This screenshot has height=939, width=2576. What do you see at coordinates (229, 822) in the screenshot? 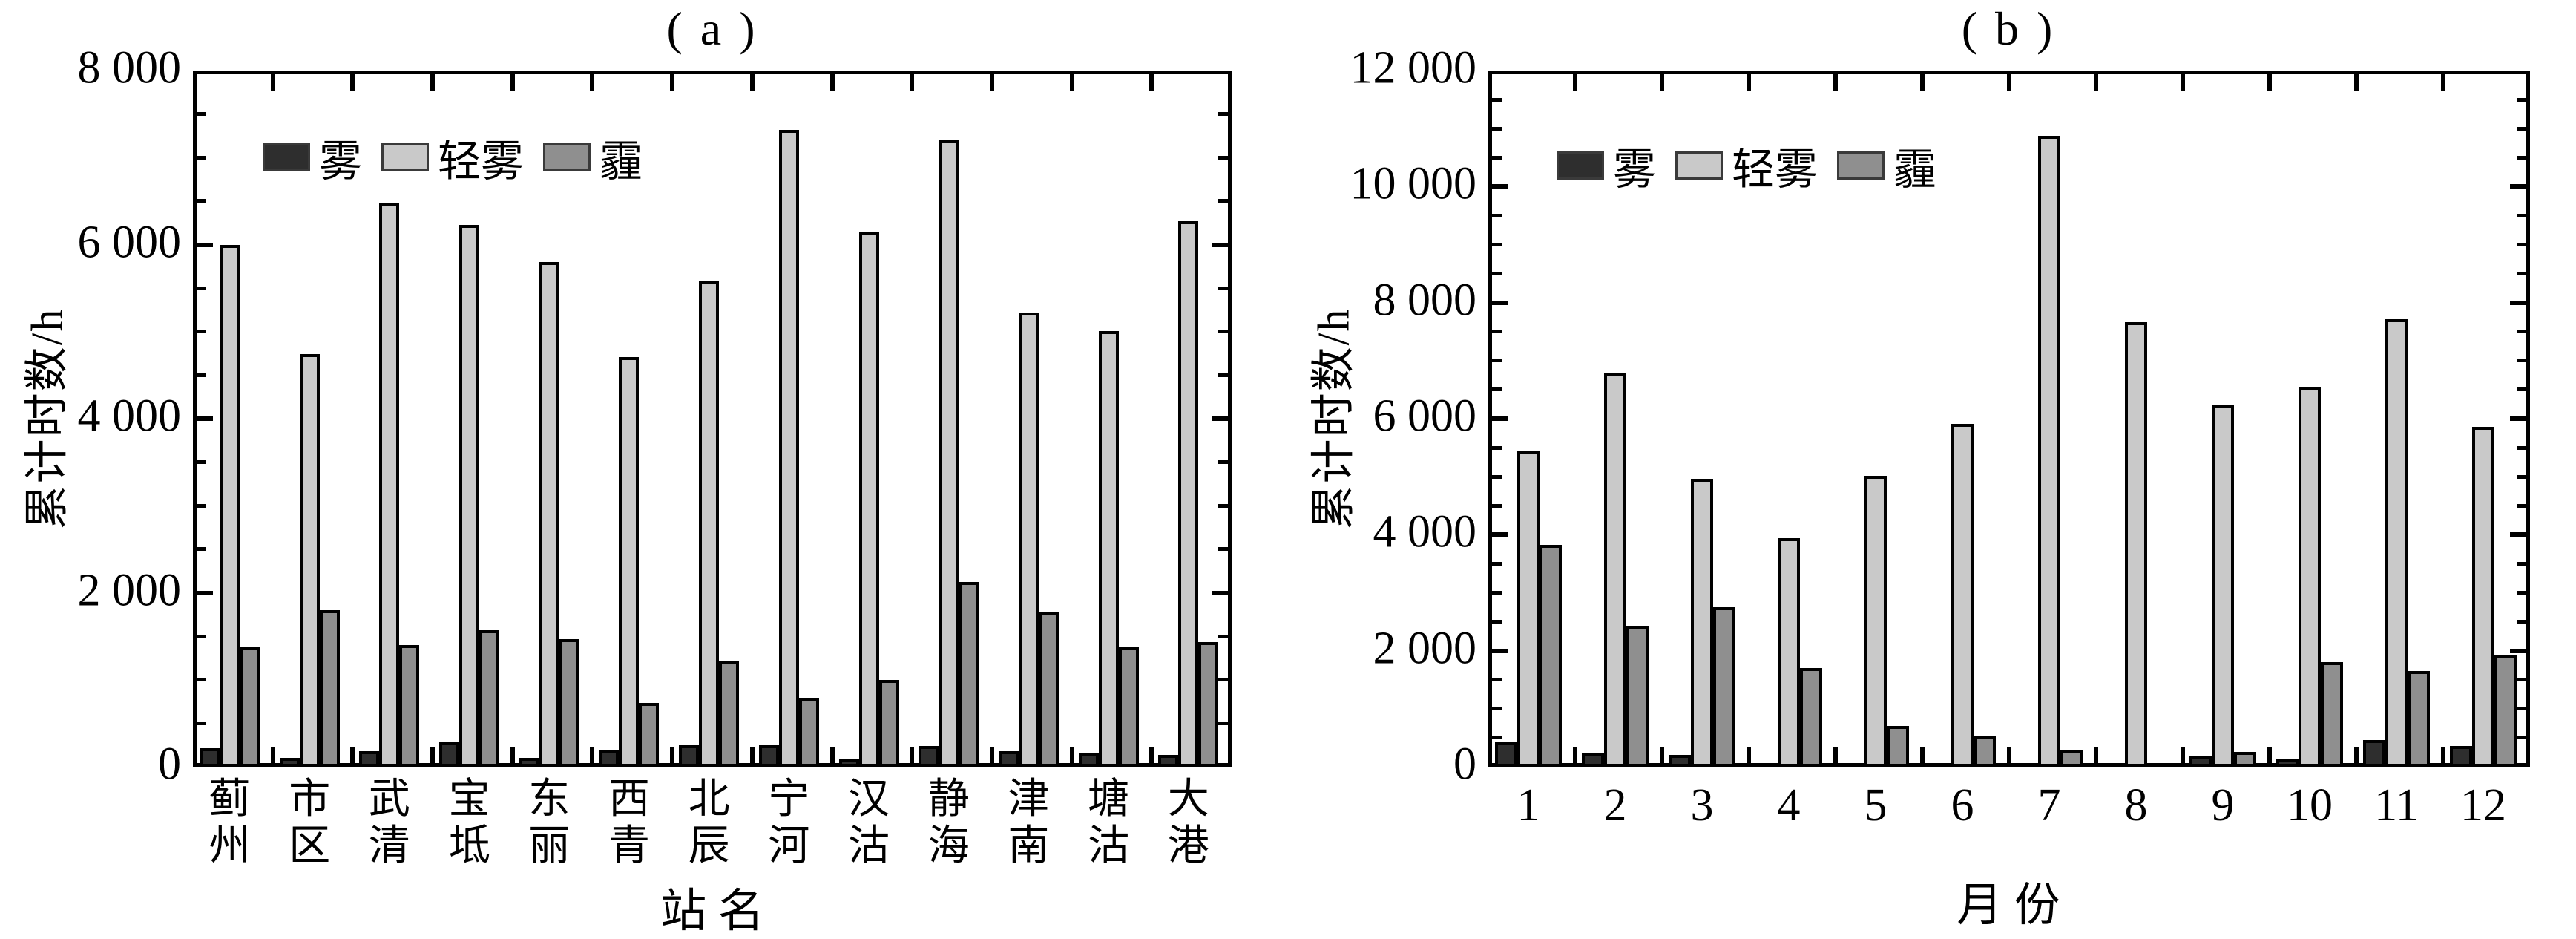
I see `station-label-蓟州: 蓟 州` at bounding box center [229, 822].